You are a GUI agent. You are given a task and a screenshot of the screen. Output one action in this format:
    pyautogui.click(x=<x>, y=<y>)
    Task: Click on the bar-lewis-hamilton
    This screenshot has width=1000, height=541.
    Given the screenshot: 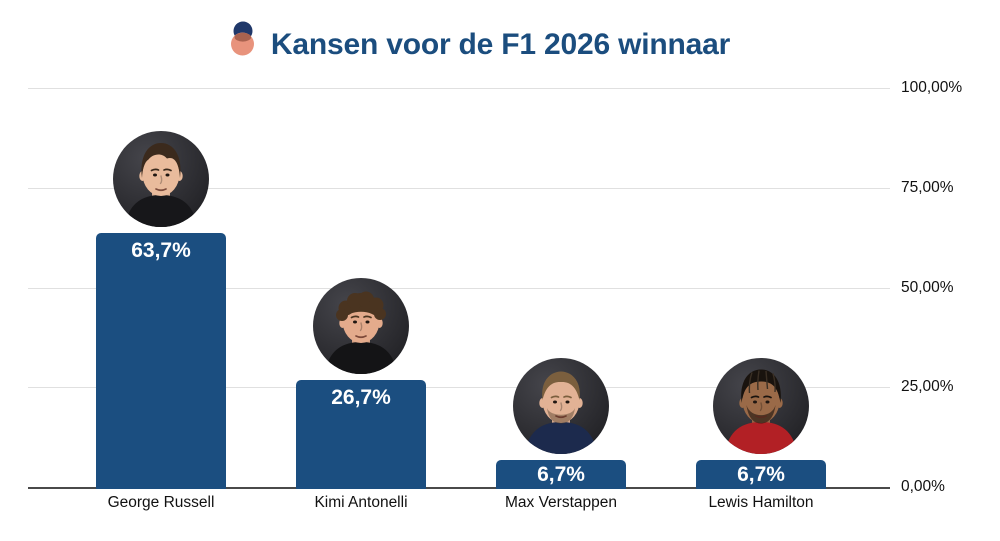 What is the action you would take?
    pyautogui.click(x=761, y=474)
    